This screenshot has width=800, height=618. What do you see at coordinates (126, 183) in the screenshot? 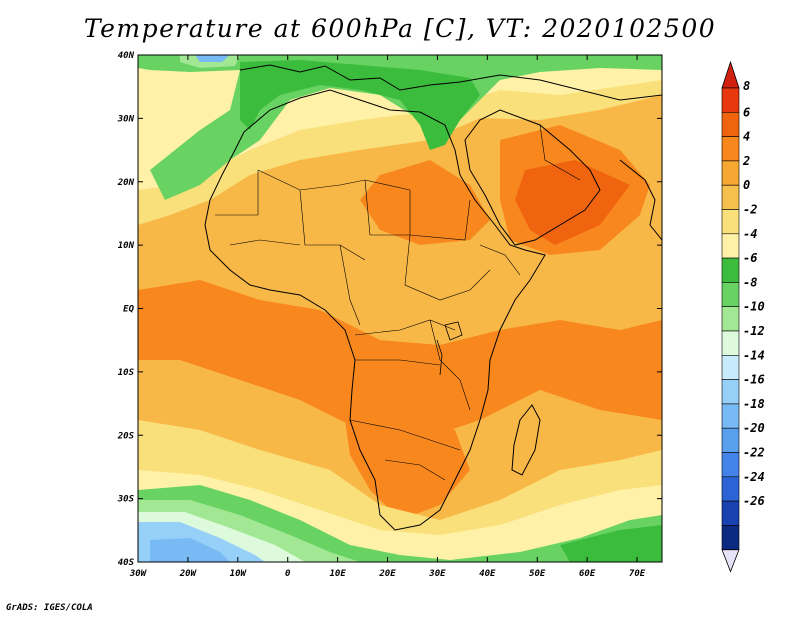
I see `lat-label: 20N` at bounding box center [126, 183].